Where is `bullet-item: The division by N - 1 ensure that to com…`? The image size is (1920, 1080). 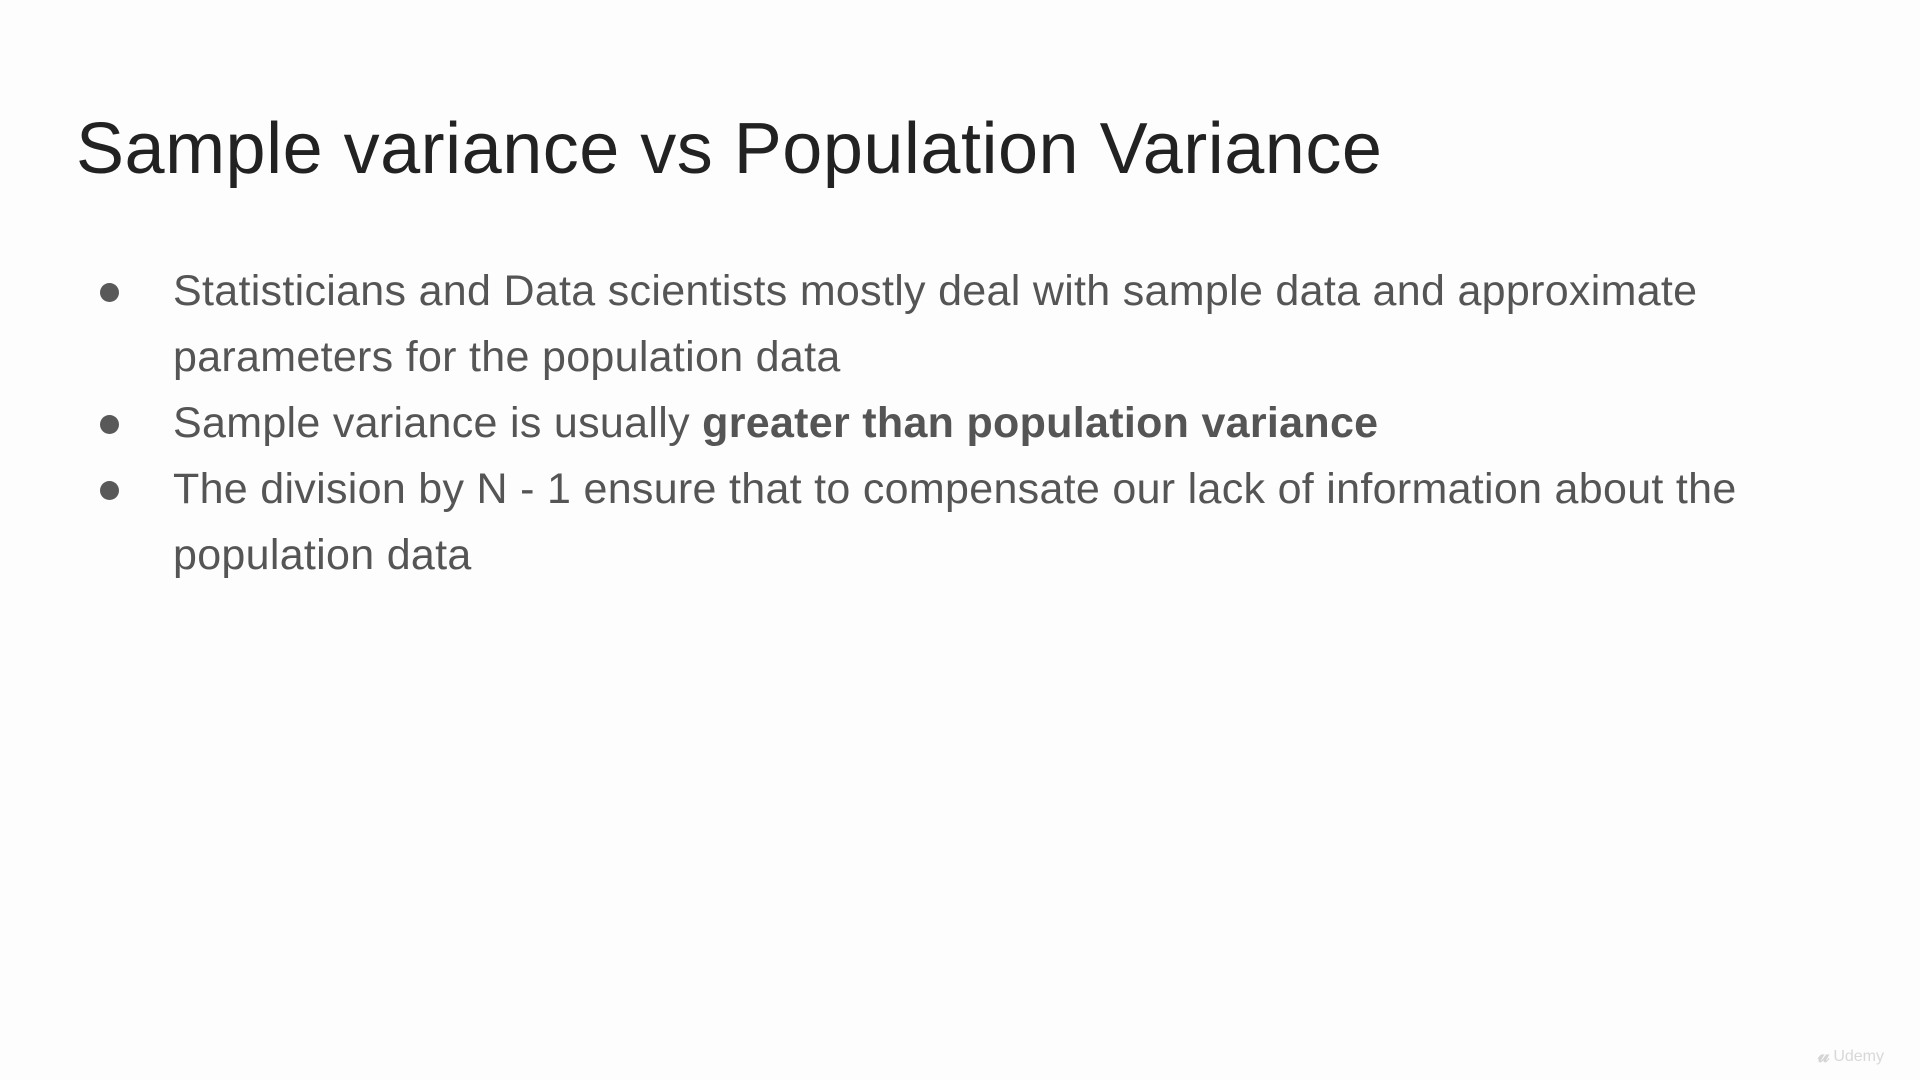 bullet-item: The division by N - 1 ensure that to com… is located at coordinates (976, 522).